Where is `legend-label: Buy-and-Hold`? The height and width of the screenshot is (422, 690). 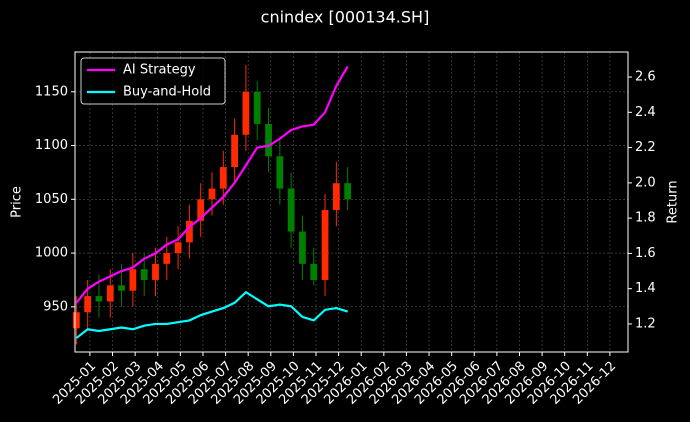
legend-label: Buy-and-Hold is located at coordinates (167, 92).